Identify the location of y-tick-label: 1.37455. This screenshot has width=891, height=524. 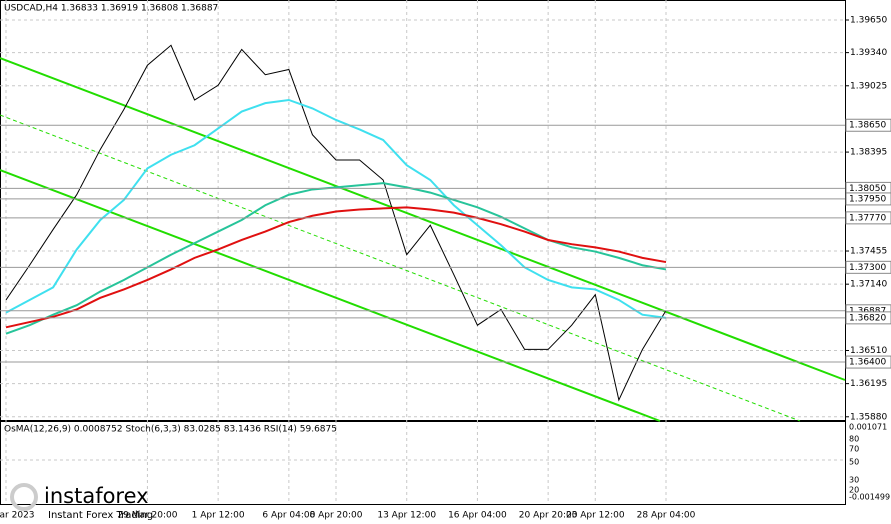
(868, 252).